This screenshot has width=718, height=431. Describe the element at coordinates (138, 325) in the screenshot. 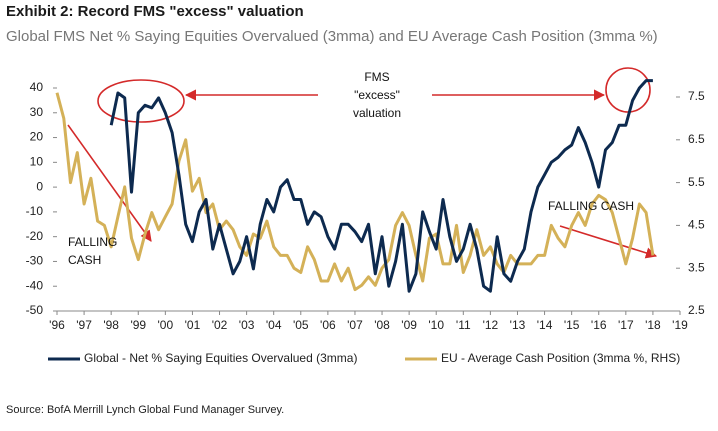

I see `x-tick-label: '99` at that location.